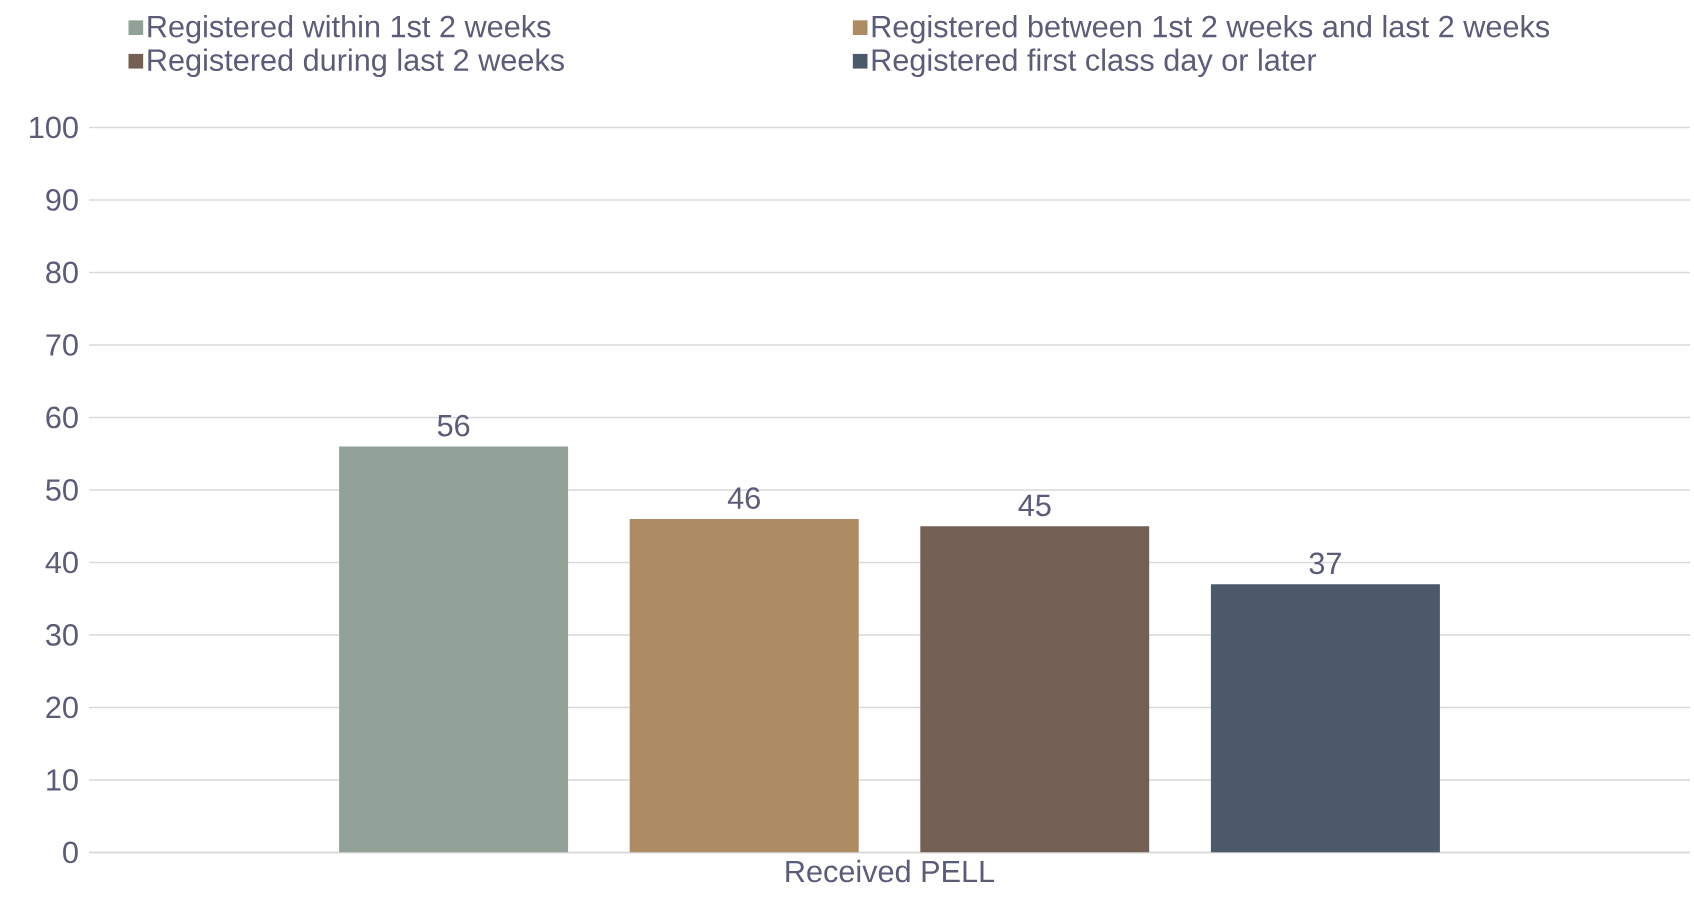 The image size is (1694, 905). I want to click on y-tick-label: 90, so click(62, 200).